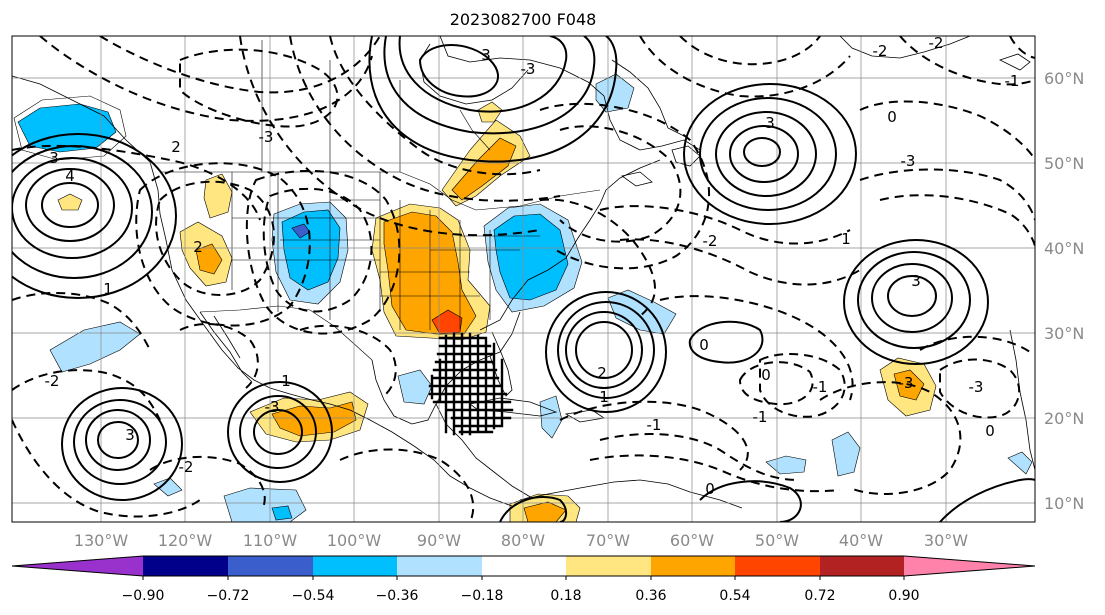 The image size is (1105, 615). Describe the element at coordinates (270, 540) in the screenshot. I see `lon-label: 110°W` at that location.